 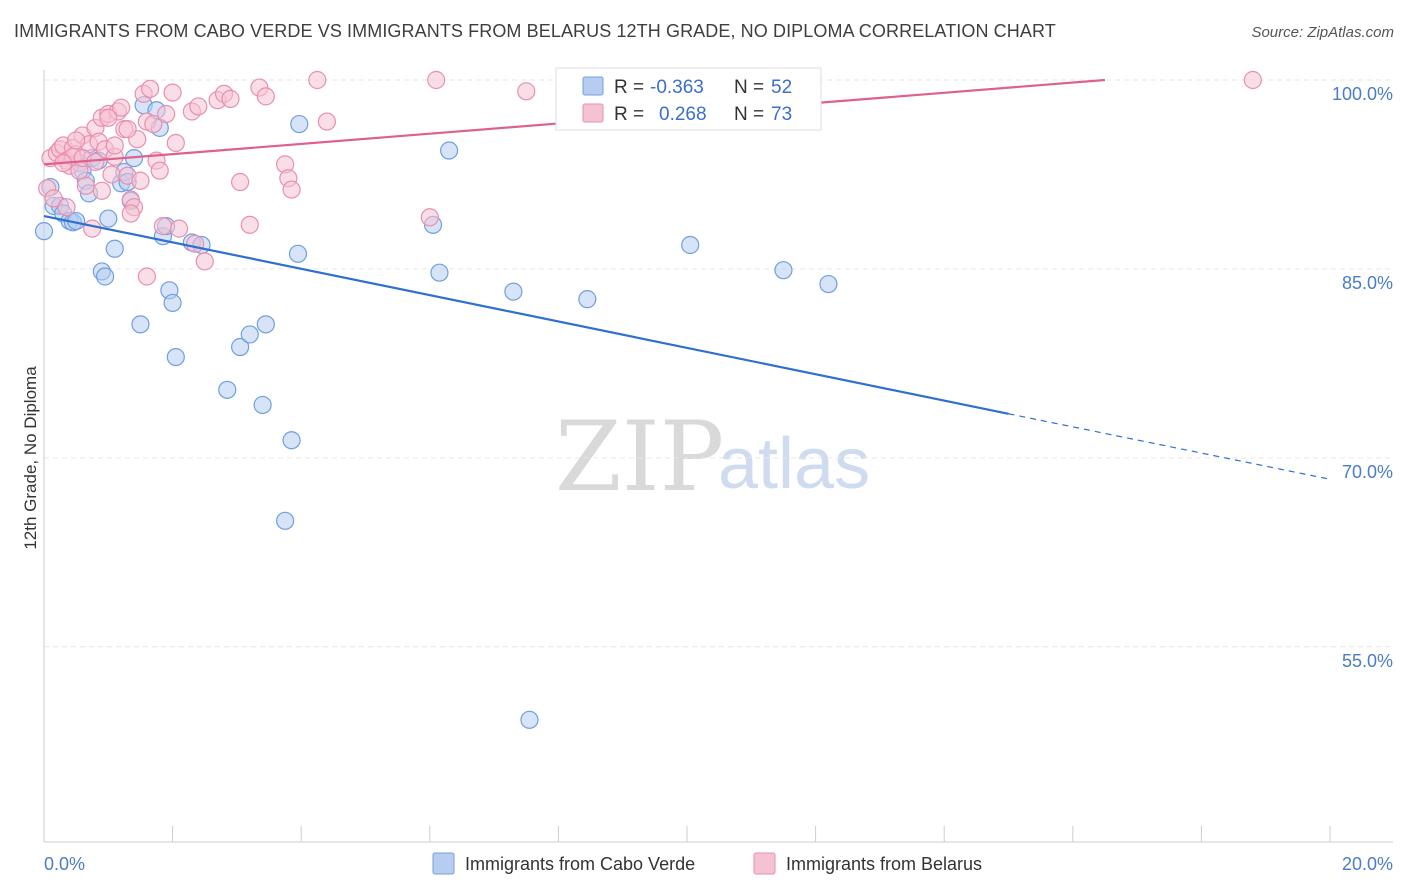 What do you see at coordinates (794, 464) in the screenshot?
I see `watermark-atlas: atlas` at bounding box center [794, 464].